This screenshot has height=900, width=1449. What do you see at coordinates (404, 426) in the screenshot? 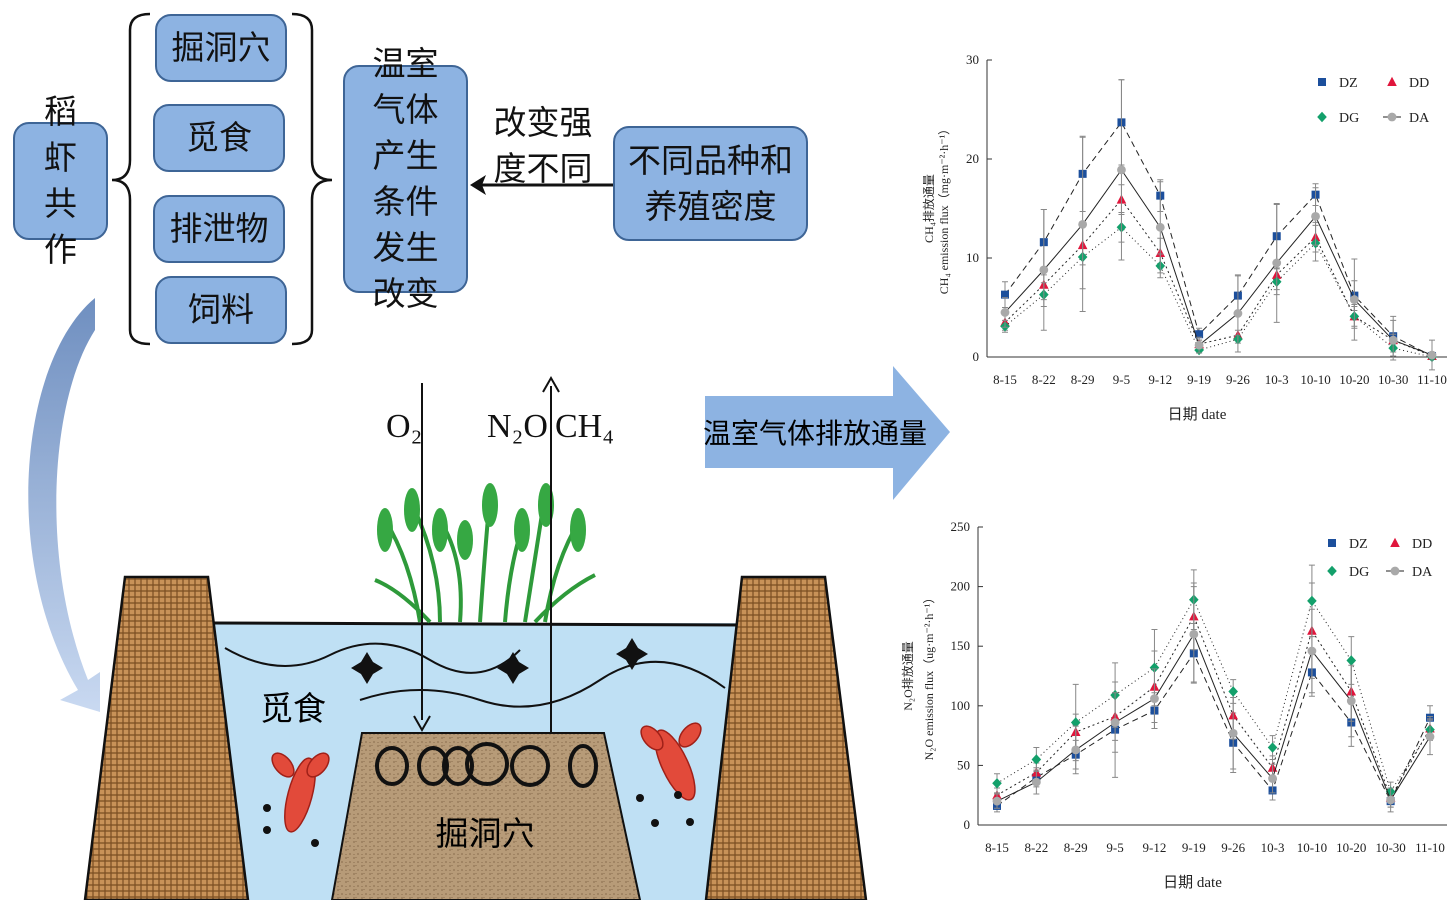
I see `gas-label: O₂` at bounding box center [404, 426].